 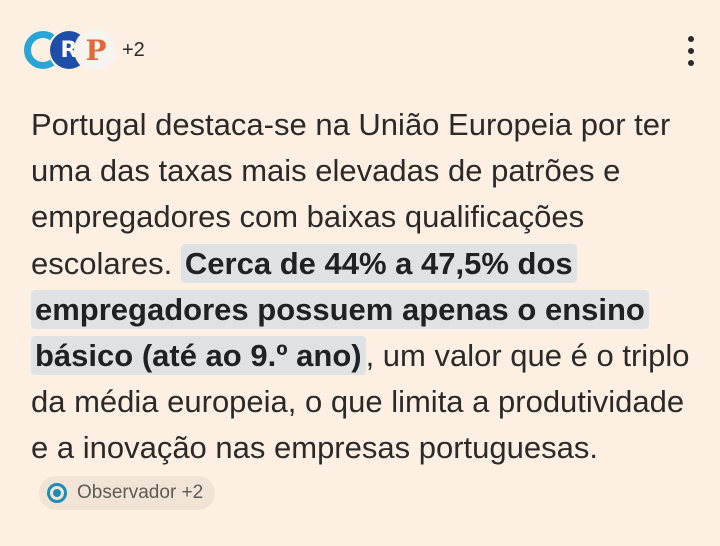 I want to click on source-logos: R P, so click(x=72, y=50).